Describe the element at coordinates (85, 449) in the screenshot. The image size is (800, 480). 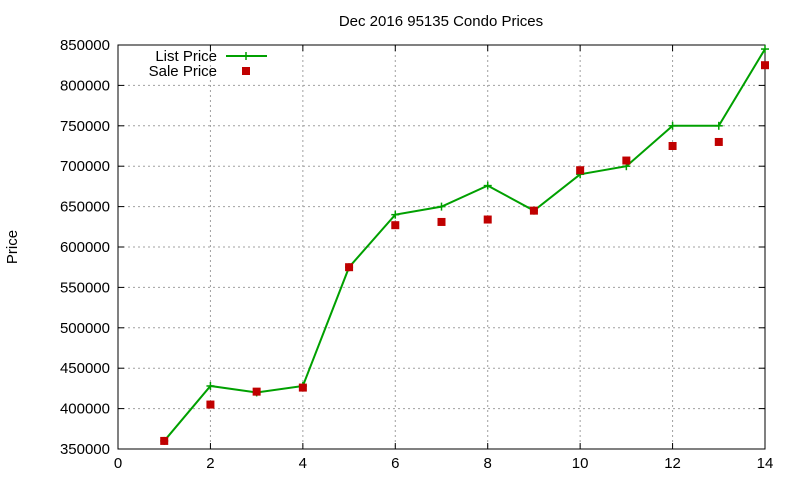
I see `y-tick-label: 350000` at that location.